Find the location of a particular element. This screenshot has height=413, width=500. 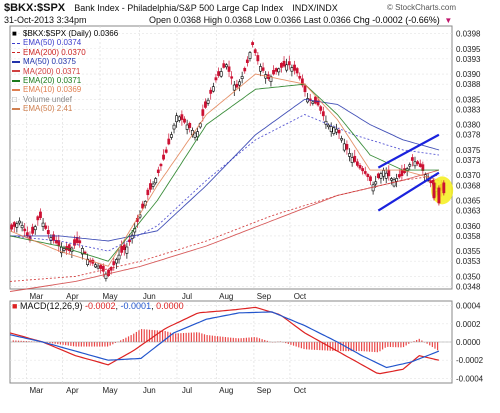

x-tick-label: Oct is located at coordinates (300, 390).